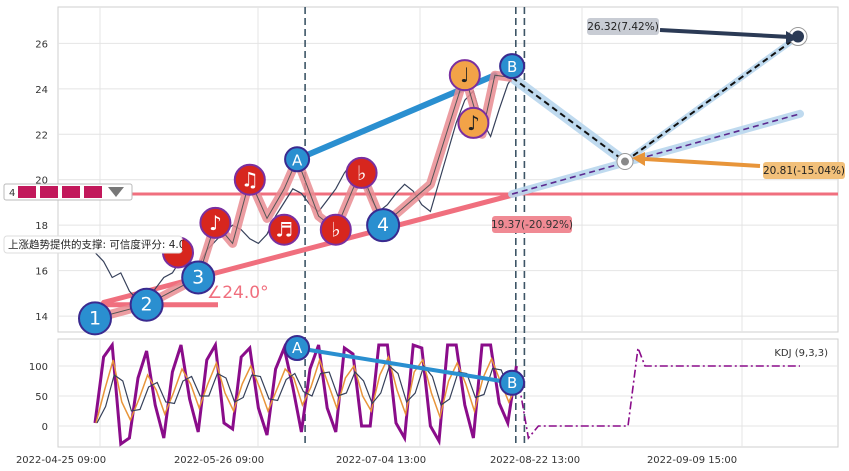  I want to click on kdj-d-line, so click(307, 394).